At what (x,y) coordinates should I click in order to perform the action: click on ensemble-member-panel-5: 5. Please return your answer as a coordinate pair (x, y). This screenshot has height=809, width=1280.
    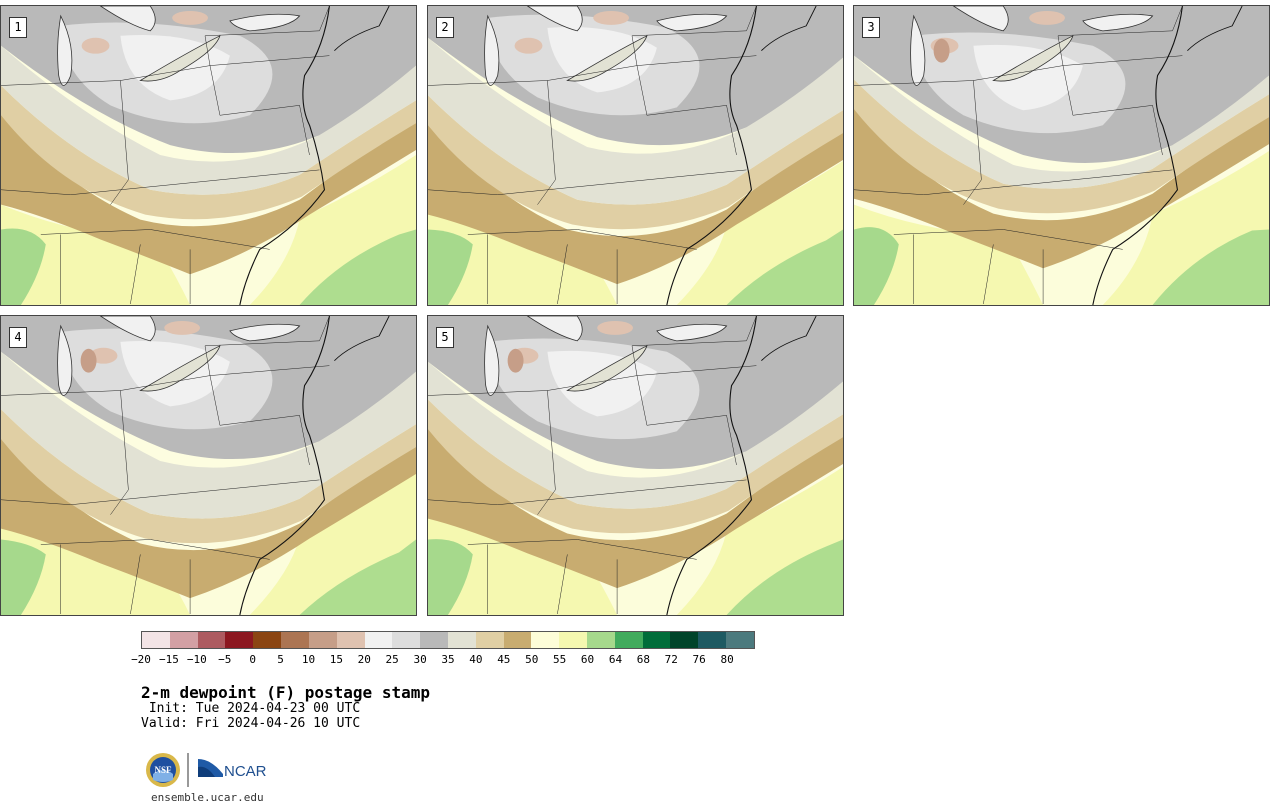
    Looking at the image, I should click on (635, 465).